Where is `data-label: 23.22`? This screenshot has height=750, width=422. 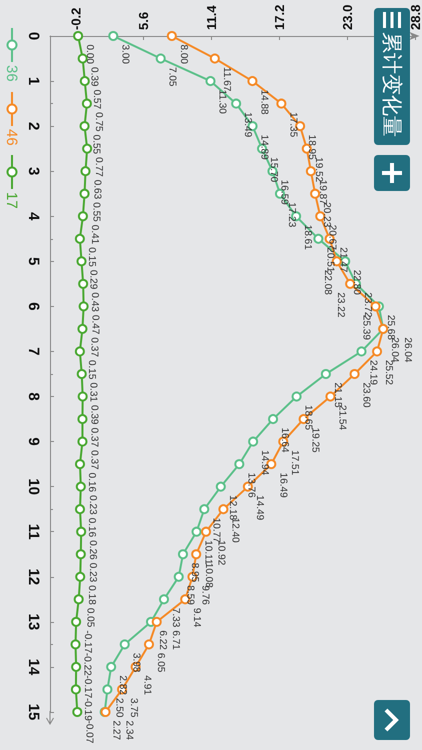 data-label: 23.22 is located at coordinates (340, 305).